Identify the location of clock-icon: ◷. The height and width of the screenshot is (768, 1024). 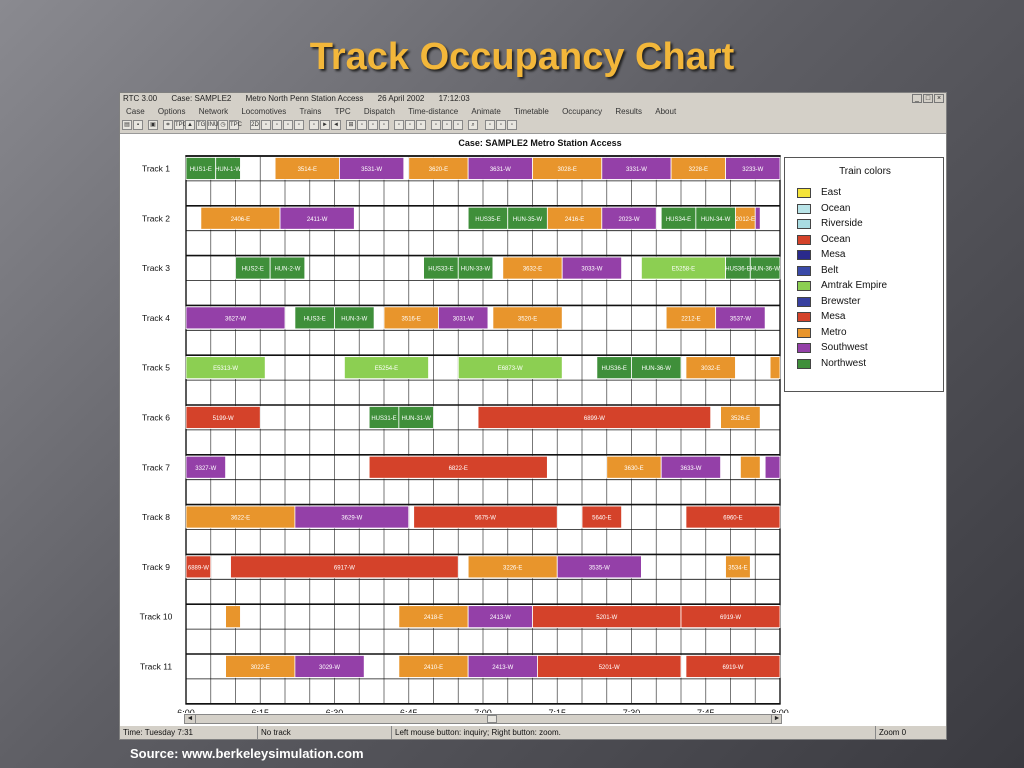
(223, 125).